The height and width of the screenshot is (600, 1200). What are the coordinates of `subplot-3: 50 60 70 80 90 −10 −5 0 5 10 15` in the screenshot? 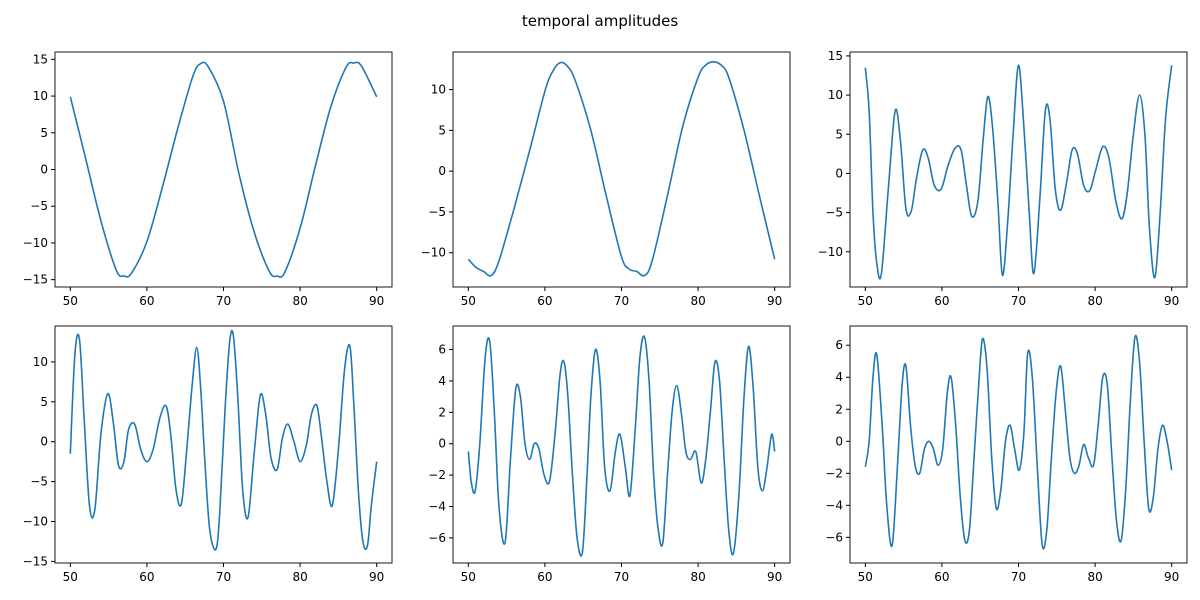 It's located at (1003, 178).